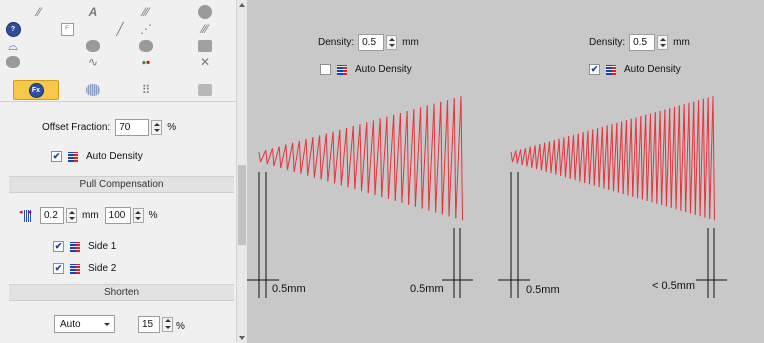 This screenshot has height=343, width=764. I want to click on side1-label: Side 1, so click(102, 246).